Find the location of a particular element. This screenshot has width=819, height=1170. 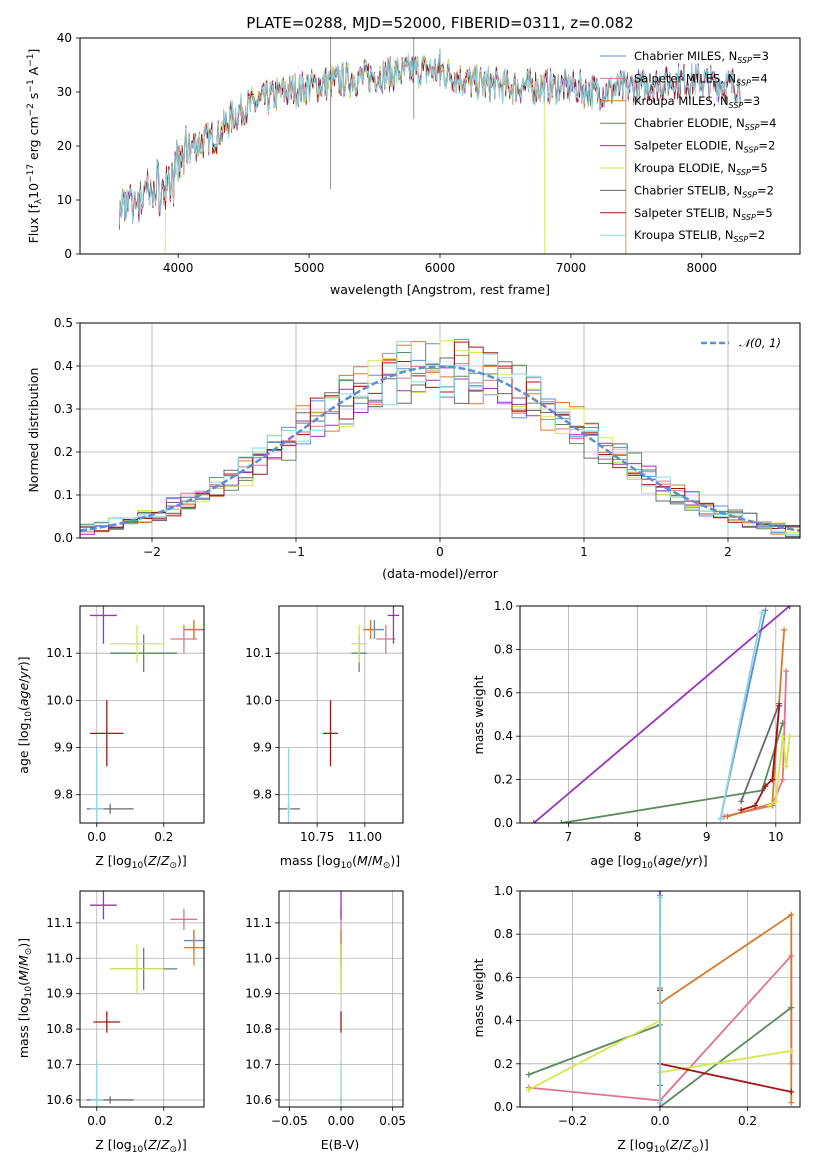

massweight-vs-age-ytick-label: 0.8 is located at coordinates (503, 649).